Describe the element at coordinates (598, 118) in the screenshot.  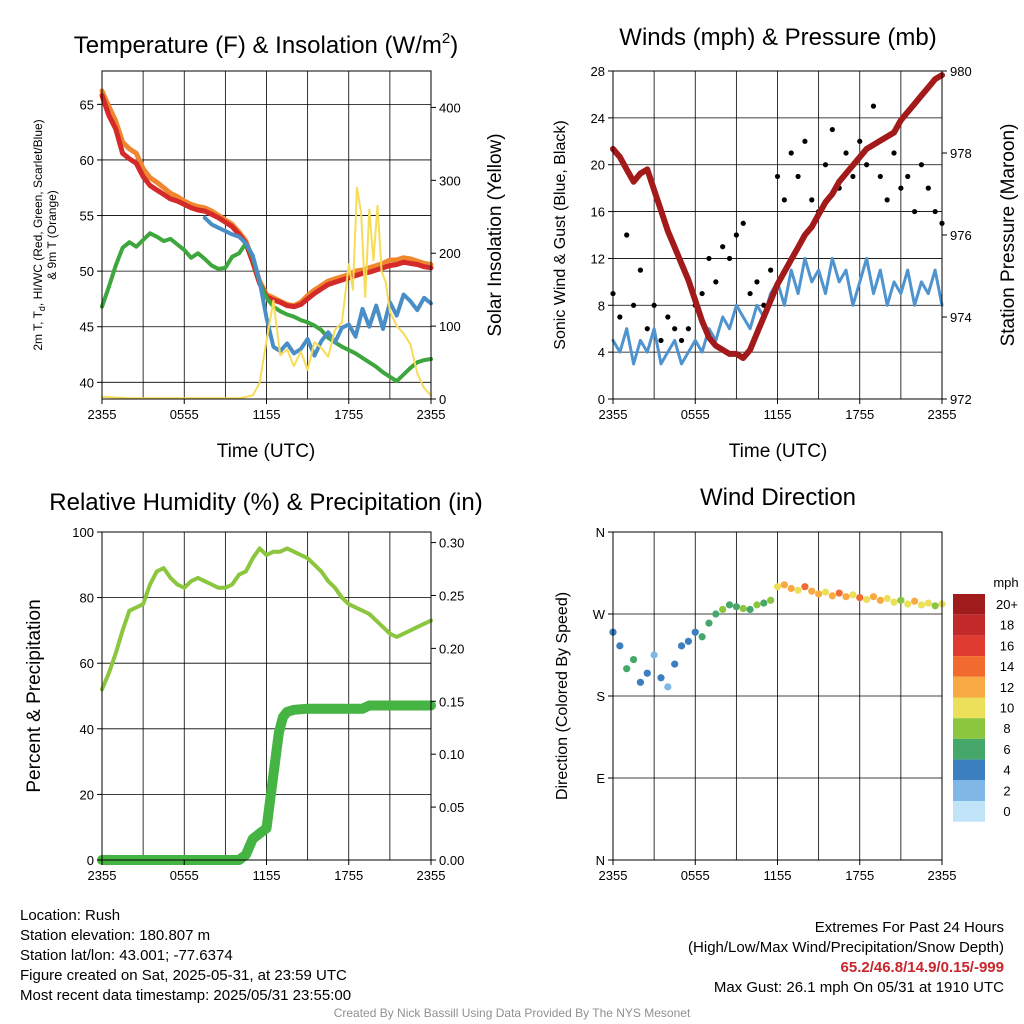
I see `wind-ytick-label: 24` at that location.